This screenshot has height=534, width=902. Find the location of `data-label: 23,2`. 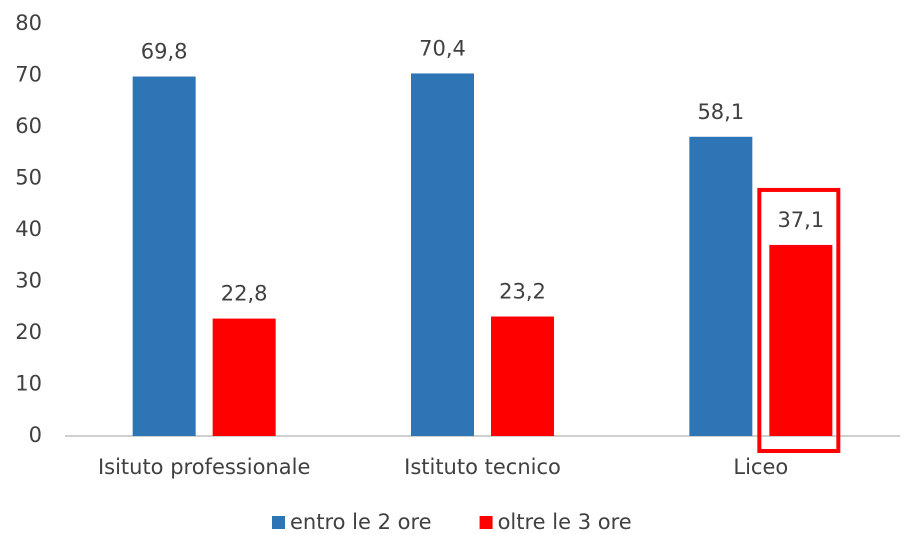

data-label: 23,2 is located at coordinates (522, 292).